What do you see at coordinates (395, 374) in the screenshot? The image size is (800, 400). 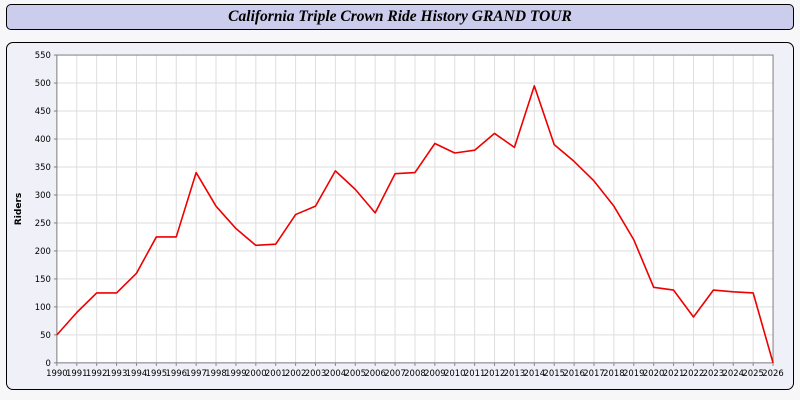 I see `svg-text: 2007` at bounding box center [395, 374].